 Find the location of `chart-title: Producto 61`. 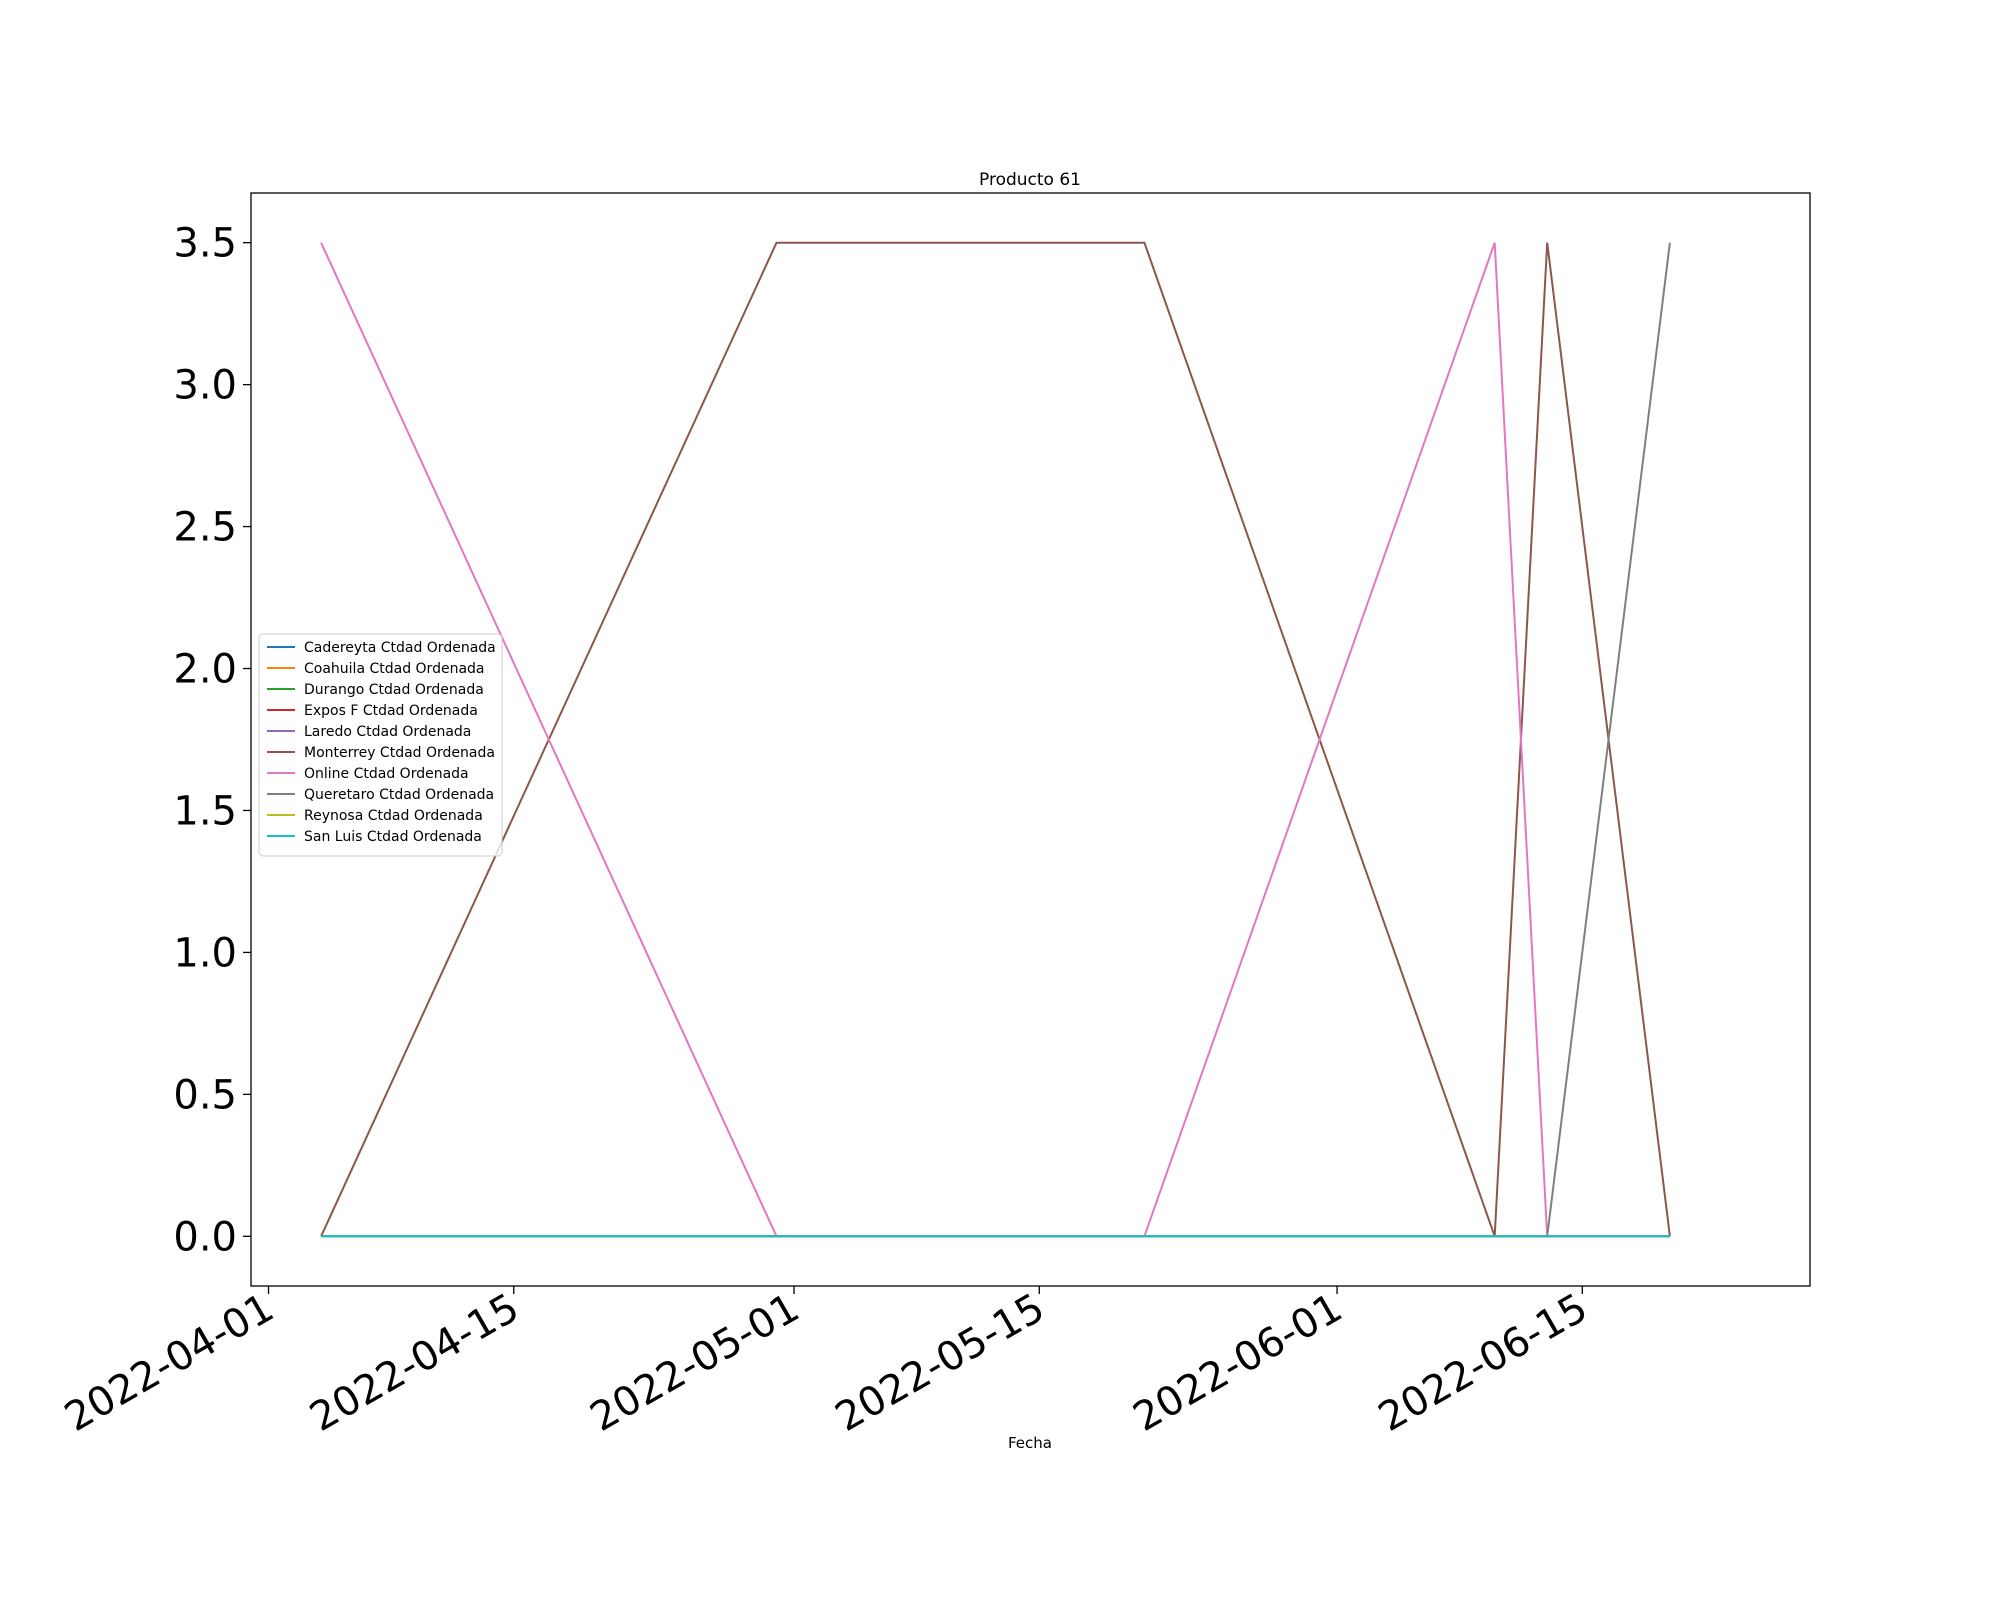

chart-title: Producto 61 is located at coordinates (1030, 180).